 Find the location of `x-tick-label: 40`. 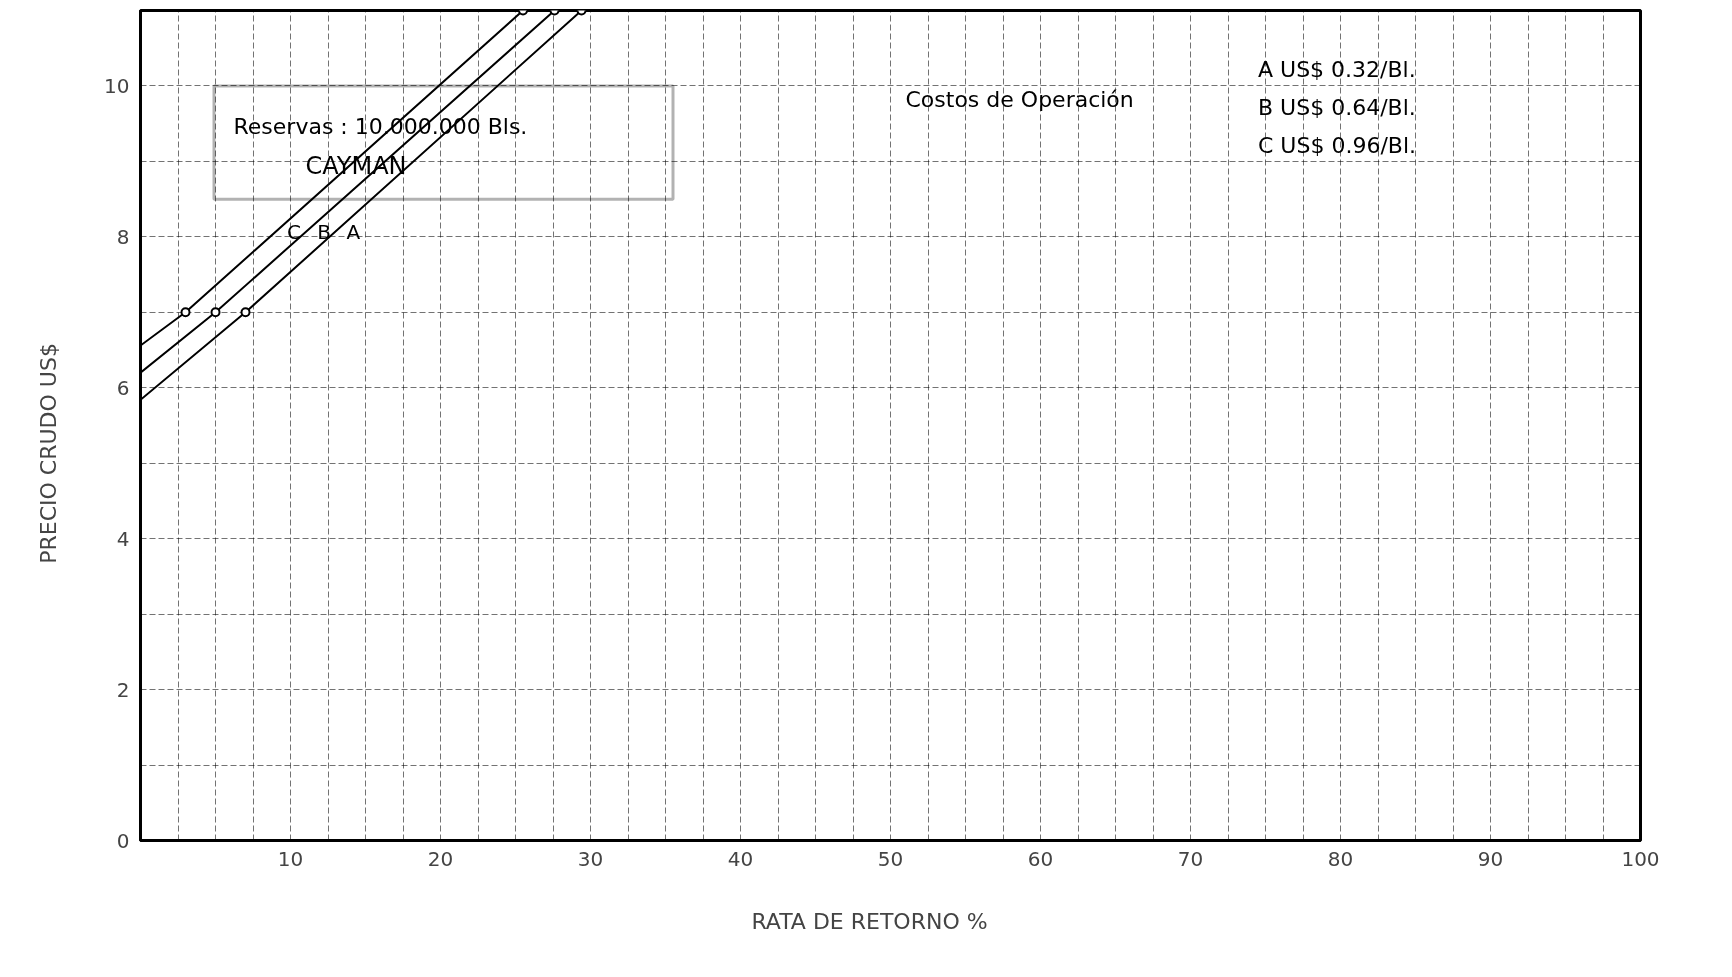

x-tick-label: 40 is located at coordinates (740, 858).